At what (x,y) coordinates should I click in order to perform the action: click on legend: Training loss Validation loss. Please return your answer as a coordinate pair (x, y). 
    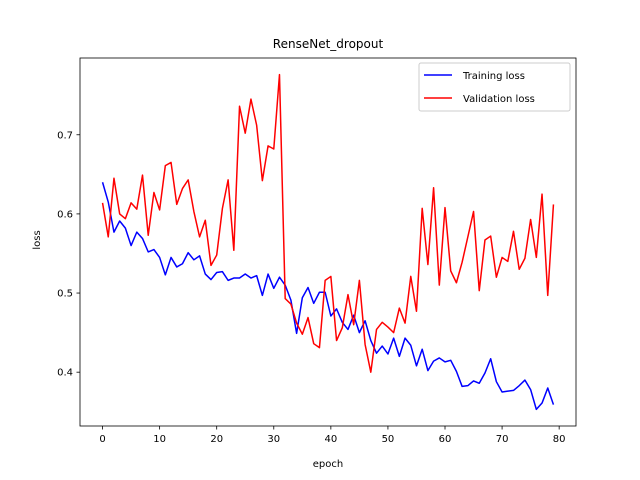
    Looking at the image, I should click on (494, 87).